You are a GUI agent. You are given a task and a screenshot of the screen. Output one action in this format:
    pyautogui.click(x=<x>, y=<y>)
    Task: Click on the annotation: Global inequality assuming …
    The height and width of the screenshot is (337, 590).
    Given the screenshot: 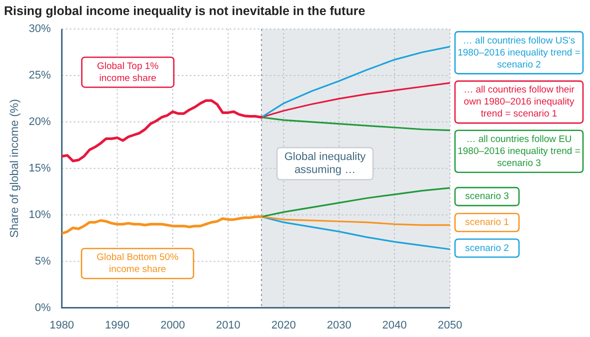 What is the action you would take?
    pyautogui.click(x=325, y=163)
    